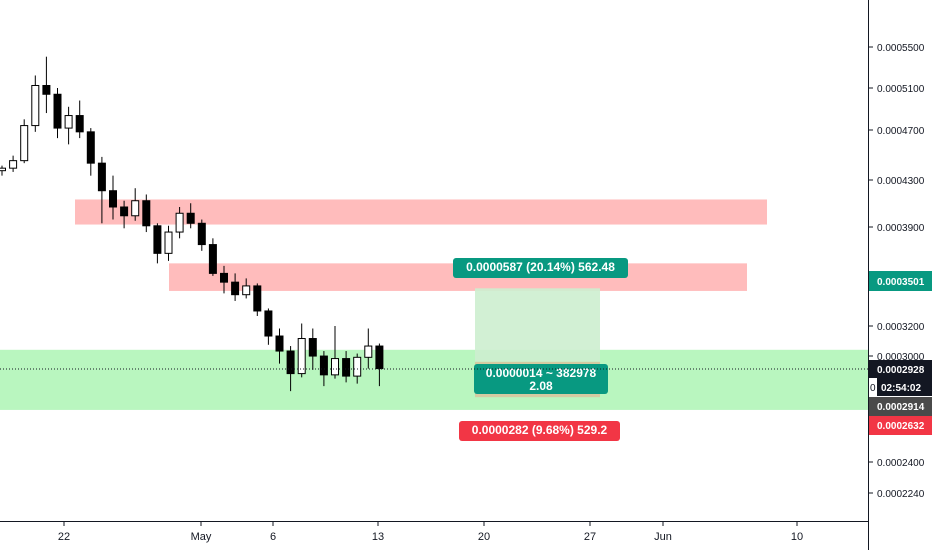 The image size is (932, 555). Describe the element at coordinates (663, 537) in the screenshot. I see `x-tick-label: Jun` at that location.